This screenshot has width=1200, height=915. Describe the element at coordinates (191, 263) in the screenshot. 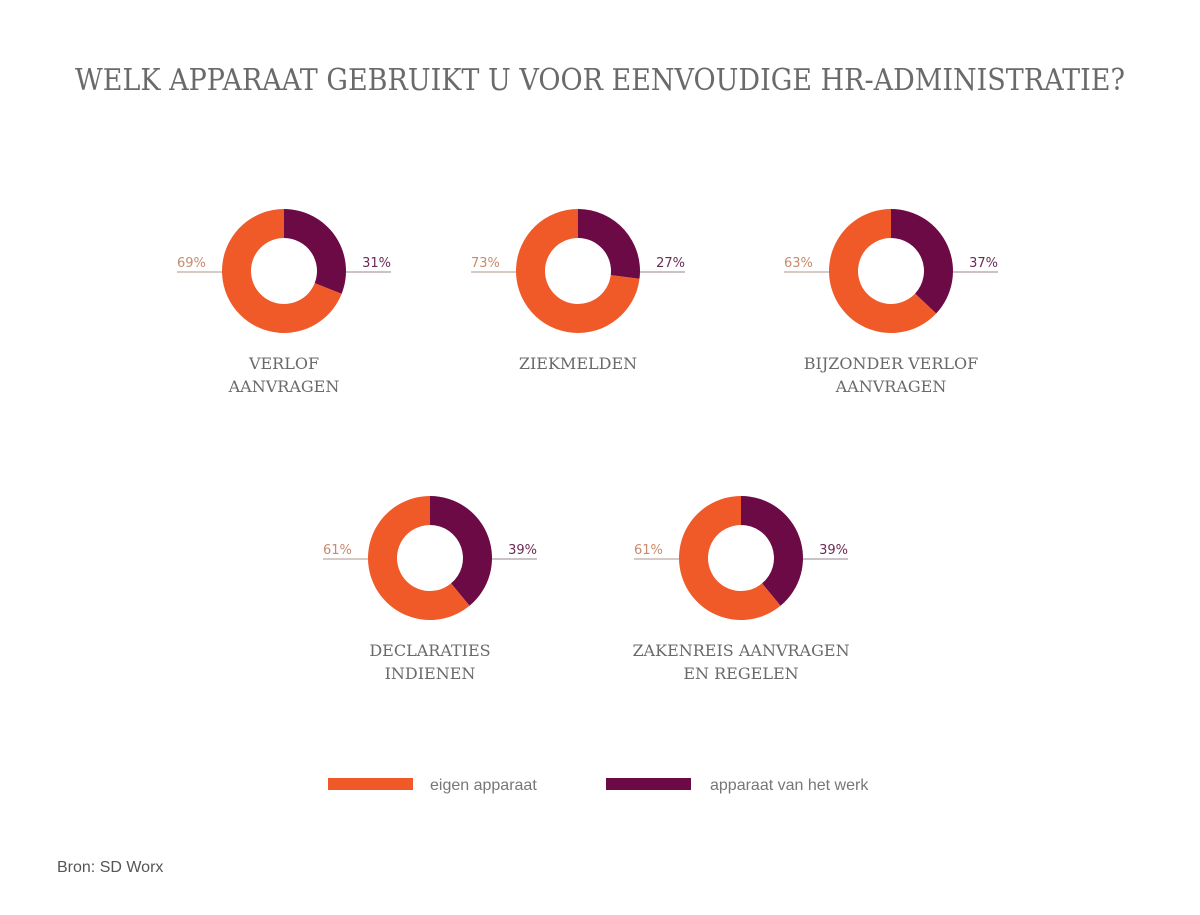

I see `data-label-eigen-apparaat: 69%` at that location.